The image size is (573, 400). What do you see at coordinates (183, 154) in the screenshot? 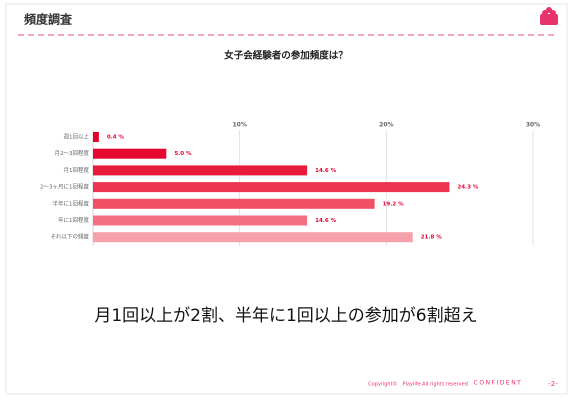
I see `value-label: 5.0 %` at bounding box center [183, 154].